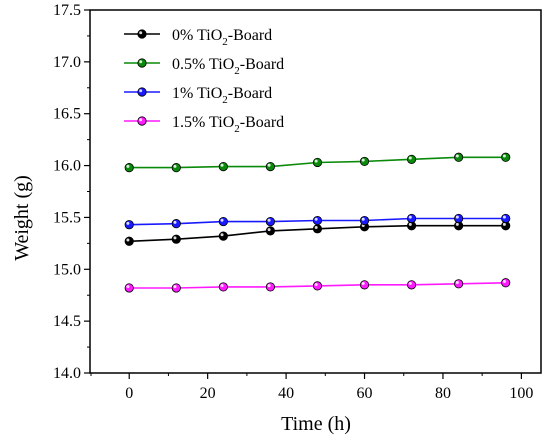  Describe the element at coordinates (67, 166) in the screenshot. I see `y-tick-label: 16.0` at that location.